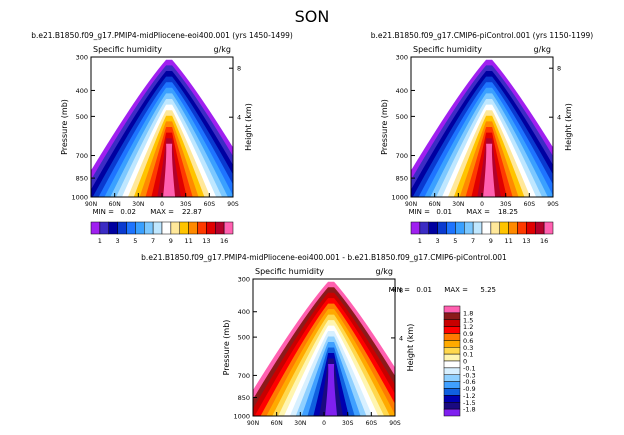  I want to click on colorbar-label: 0.9, so click(468, 334).